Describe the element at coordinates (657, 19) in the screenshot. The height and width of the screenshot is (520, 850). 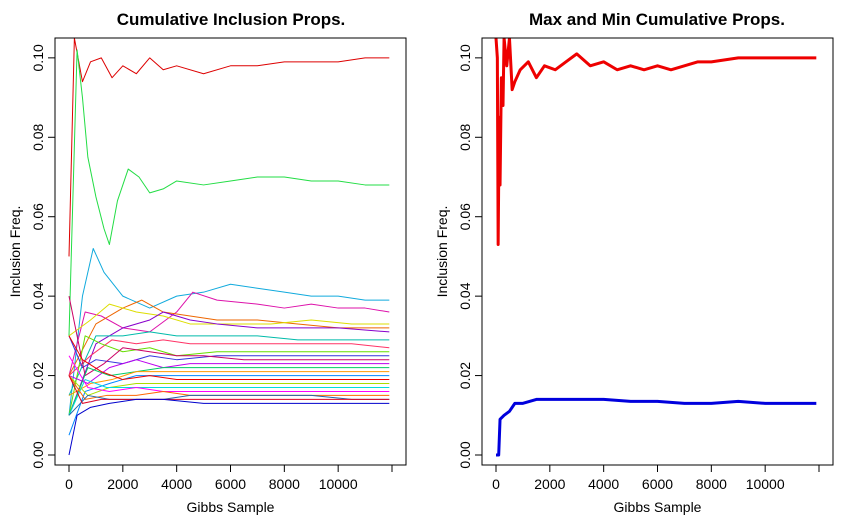
I see `chart-title: Max and Min Cumulative Props.` at that location.